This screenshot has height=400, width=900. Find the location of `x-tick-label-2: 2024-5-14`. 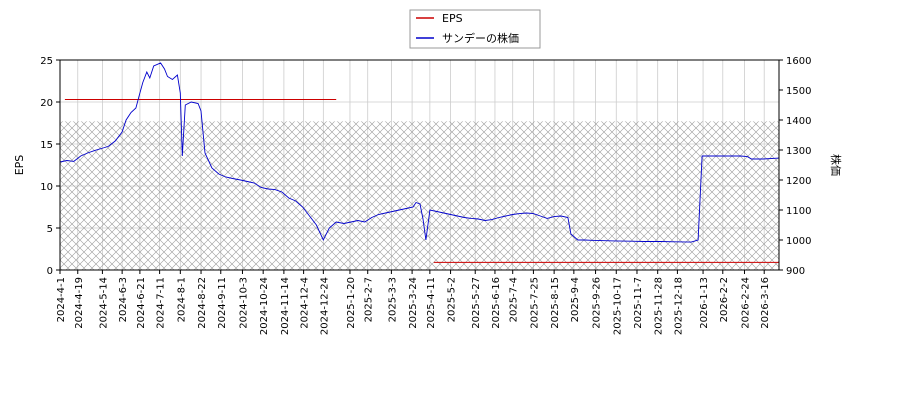

x-tick-label-2: 2024-5-14 is located at coordinates (103, 303).